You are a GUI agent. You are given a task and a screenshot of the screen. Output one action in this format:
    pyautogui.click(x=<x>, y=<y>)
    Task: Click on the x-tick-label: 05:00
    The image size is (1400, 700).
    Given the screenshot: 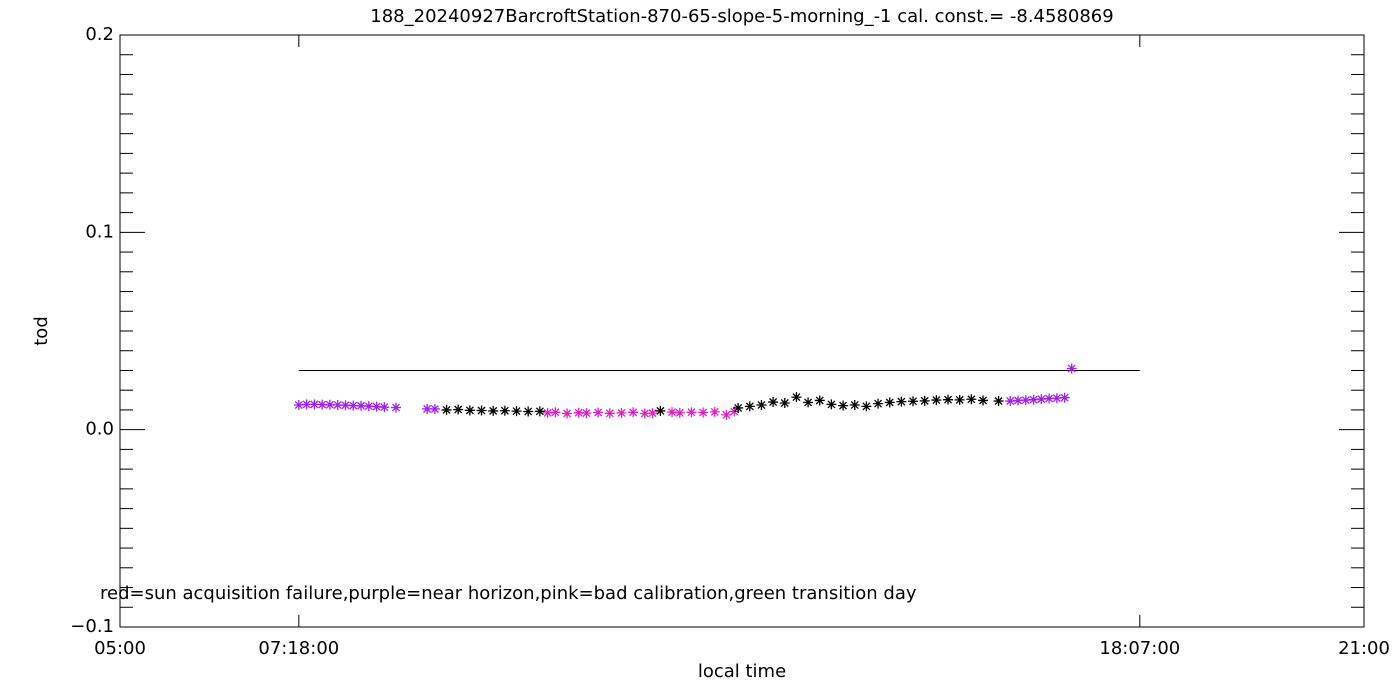 What is the action you would take?
    pyautogui.click(x=120, y=648)
    